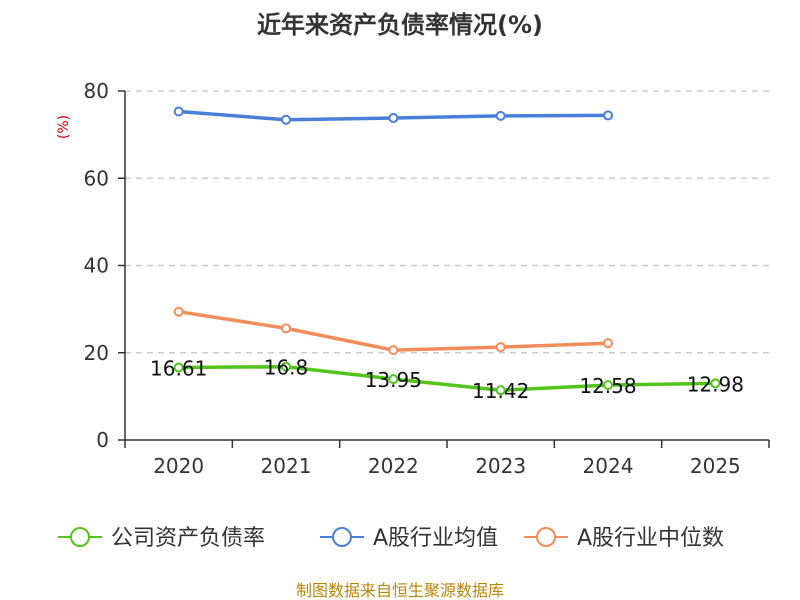  Describe the element at coordinates (400, 25) in the screenshot. I see `chart-title: 近年来资产负债率情况(%)` at that location.